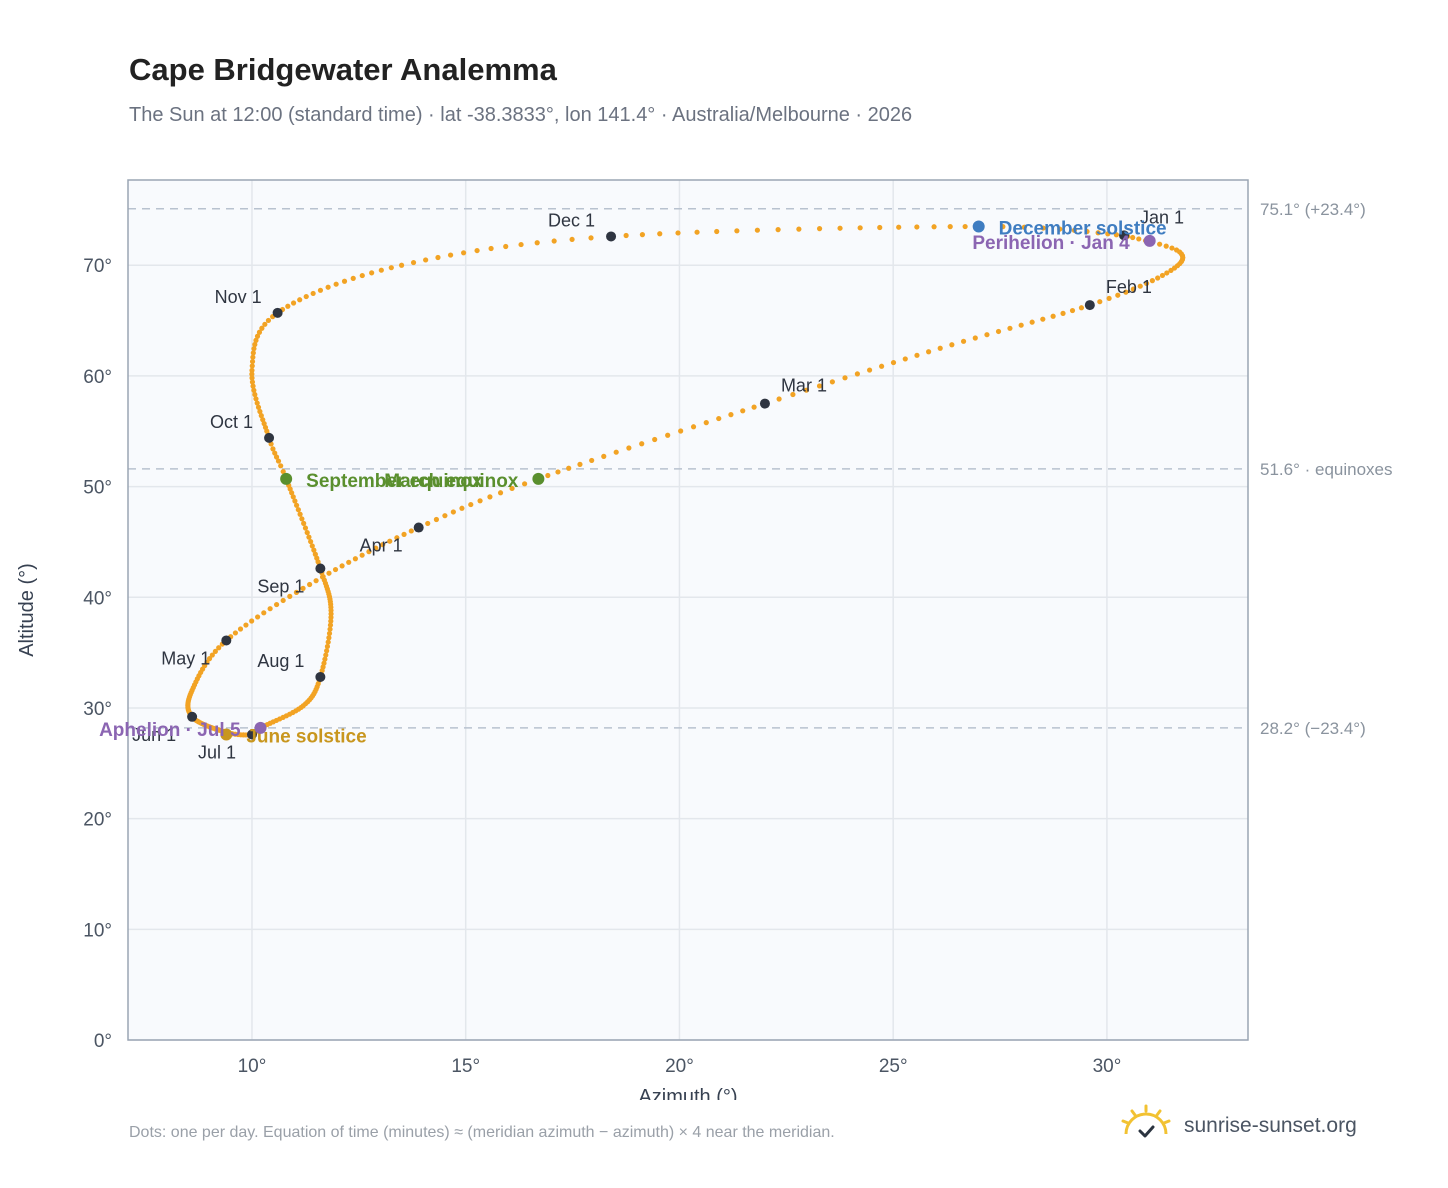 The width and height of the screenshot is (1448, 1188). I want to click on y-tick-label: 20°, so click(97, 820).